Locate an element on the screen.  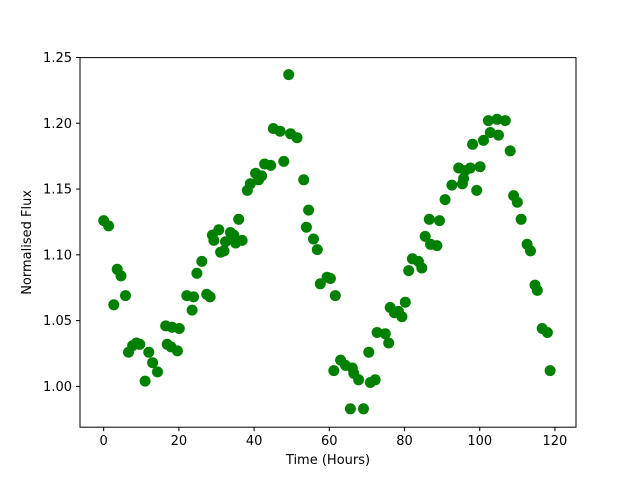
x-tick-label: 20 is located at coordinates (179, 441).